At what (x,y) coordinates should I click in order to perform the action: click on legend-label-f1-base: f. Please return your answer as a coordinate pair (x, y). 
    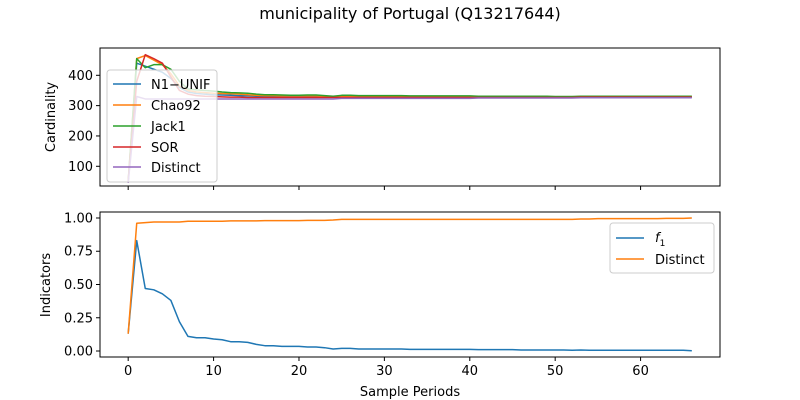
    Looking at the image, I should click on (658, 238).